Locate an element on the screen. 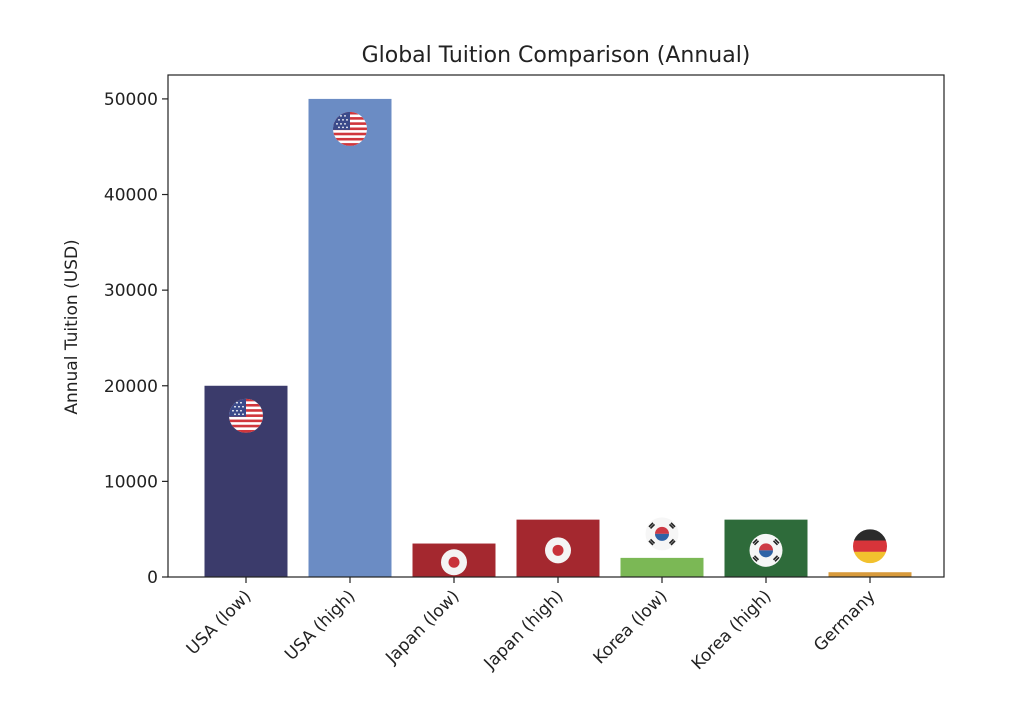 The height and width of the screenshot is (712, 1024). x-tick-label: Korea (high) is located at coordinates (732, 630).